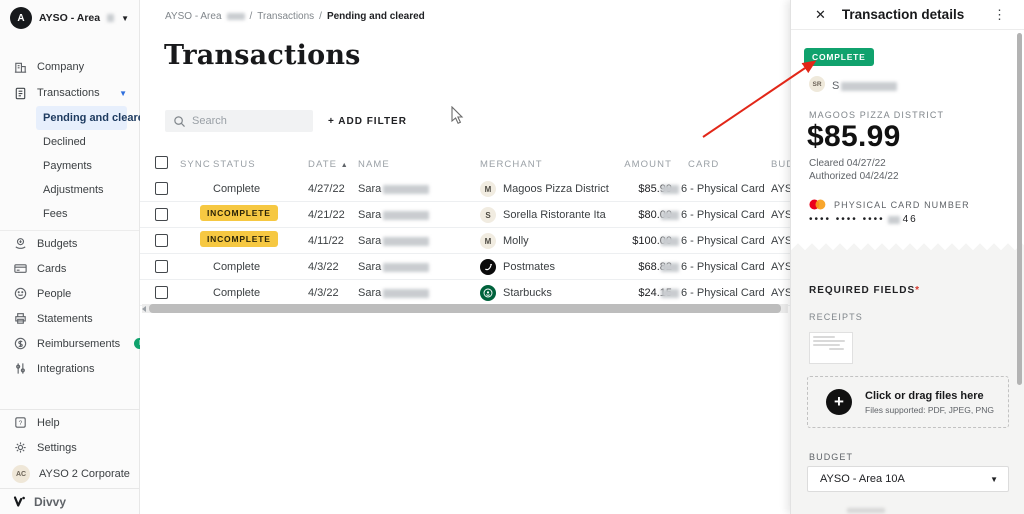  I want to click on sidebar-item-integrations: Integrations, so click(69, 368).